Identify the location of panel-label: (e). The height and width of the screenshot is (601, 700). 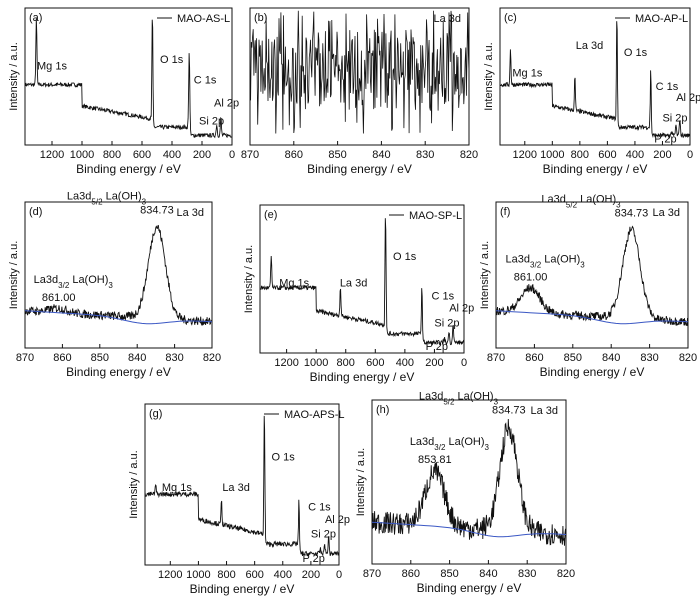
(270, 215).